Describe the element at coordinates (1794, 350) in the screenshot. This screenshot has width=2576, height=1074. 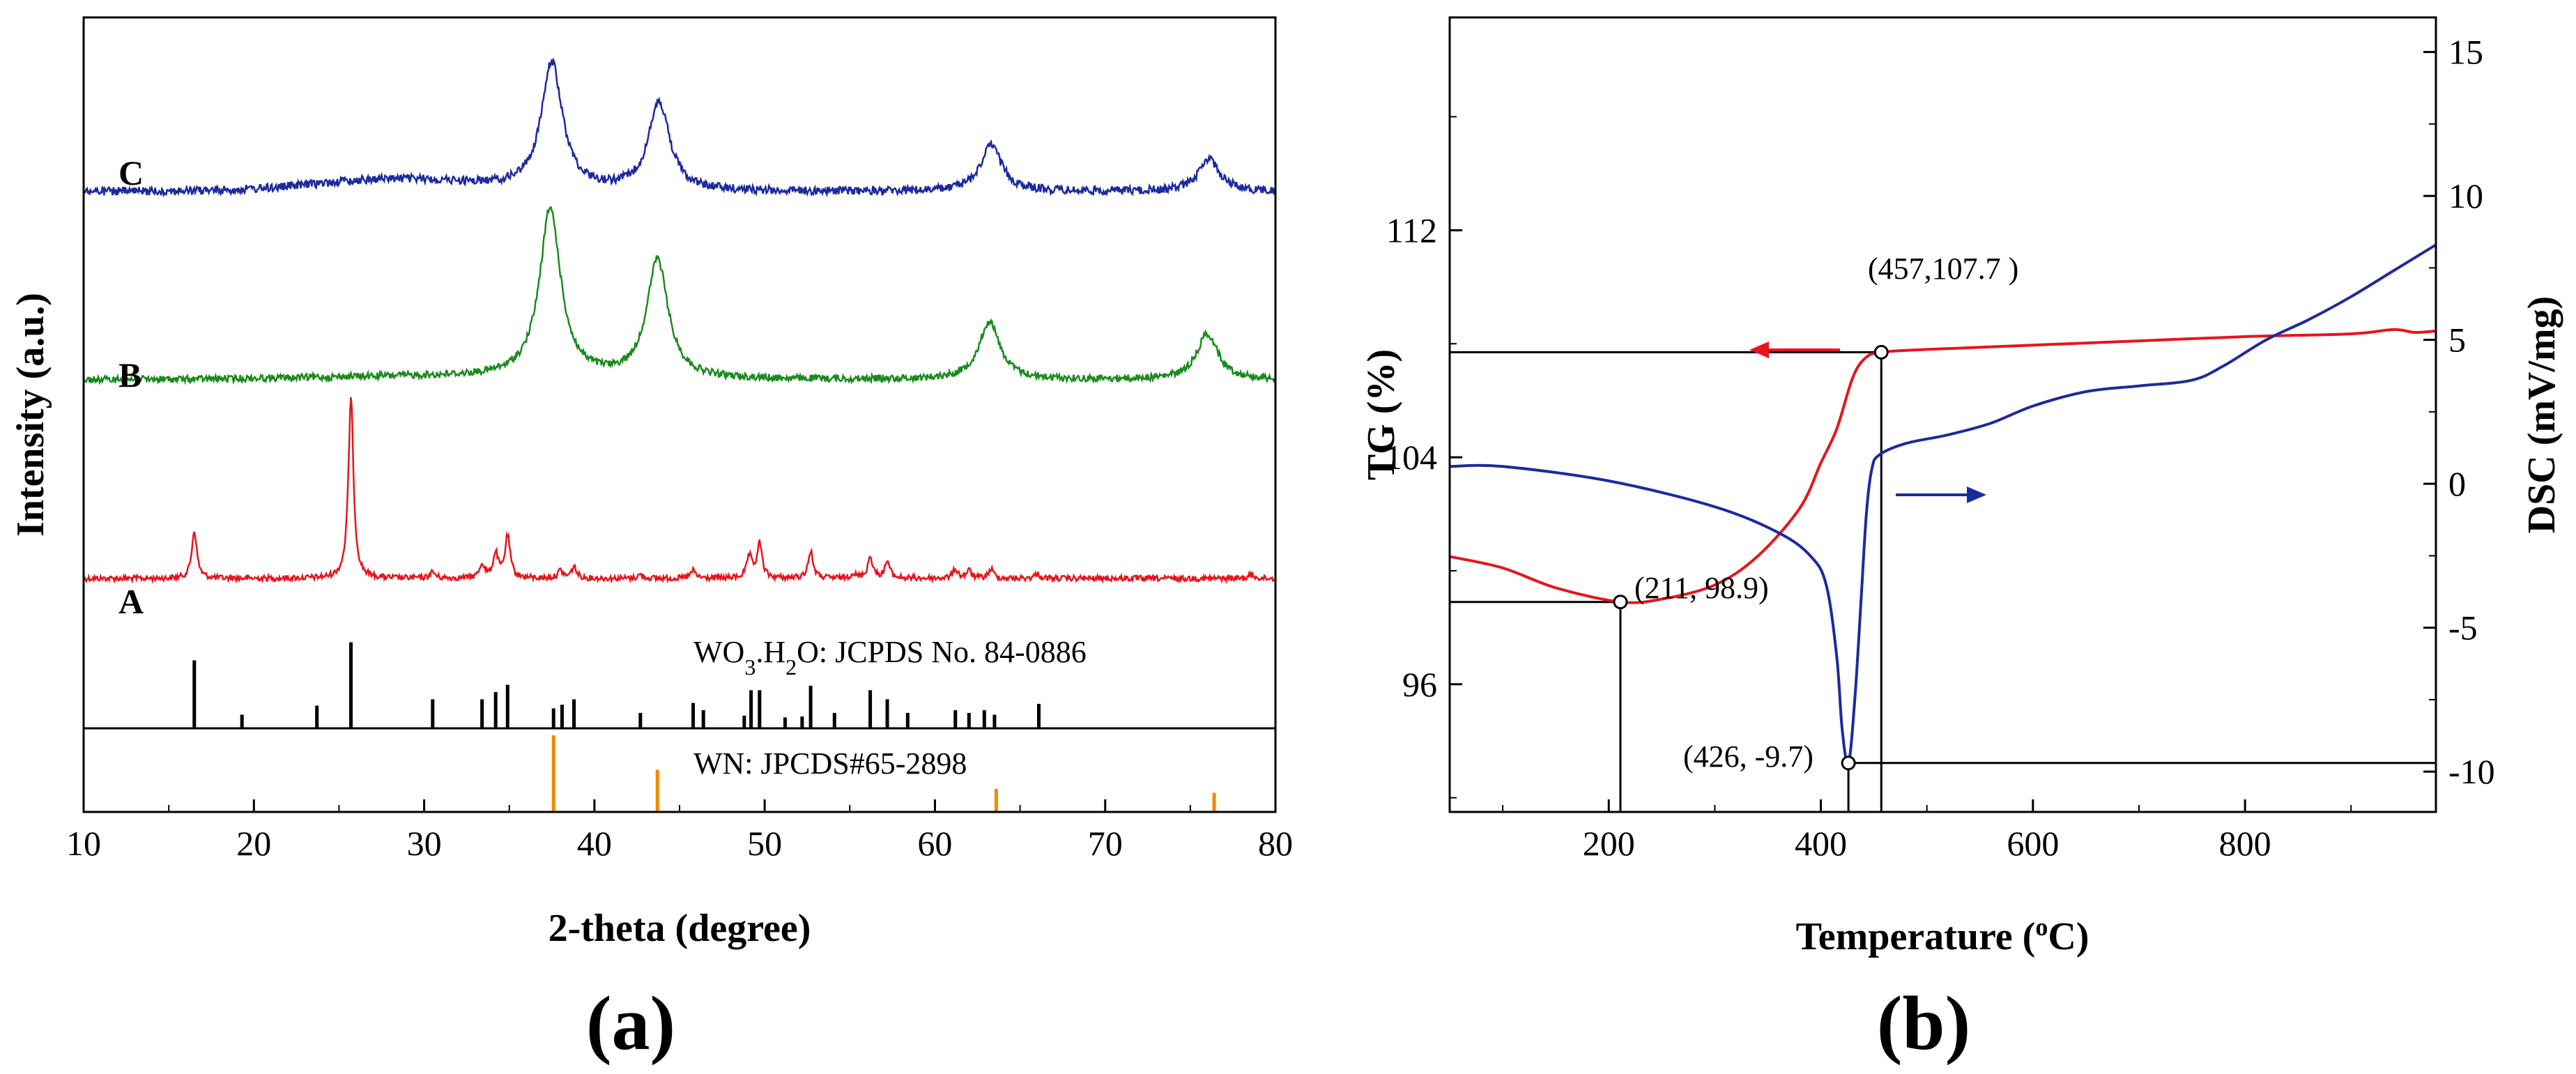
I see `tg-axis-arrow` at that location.